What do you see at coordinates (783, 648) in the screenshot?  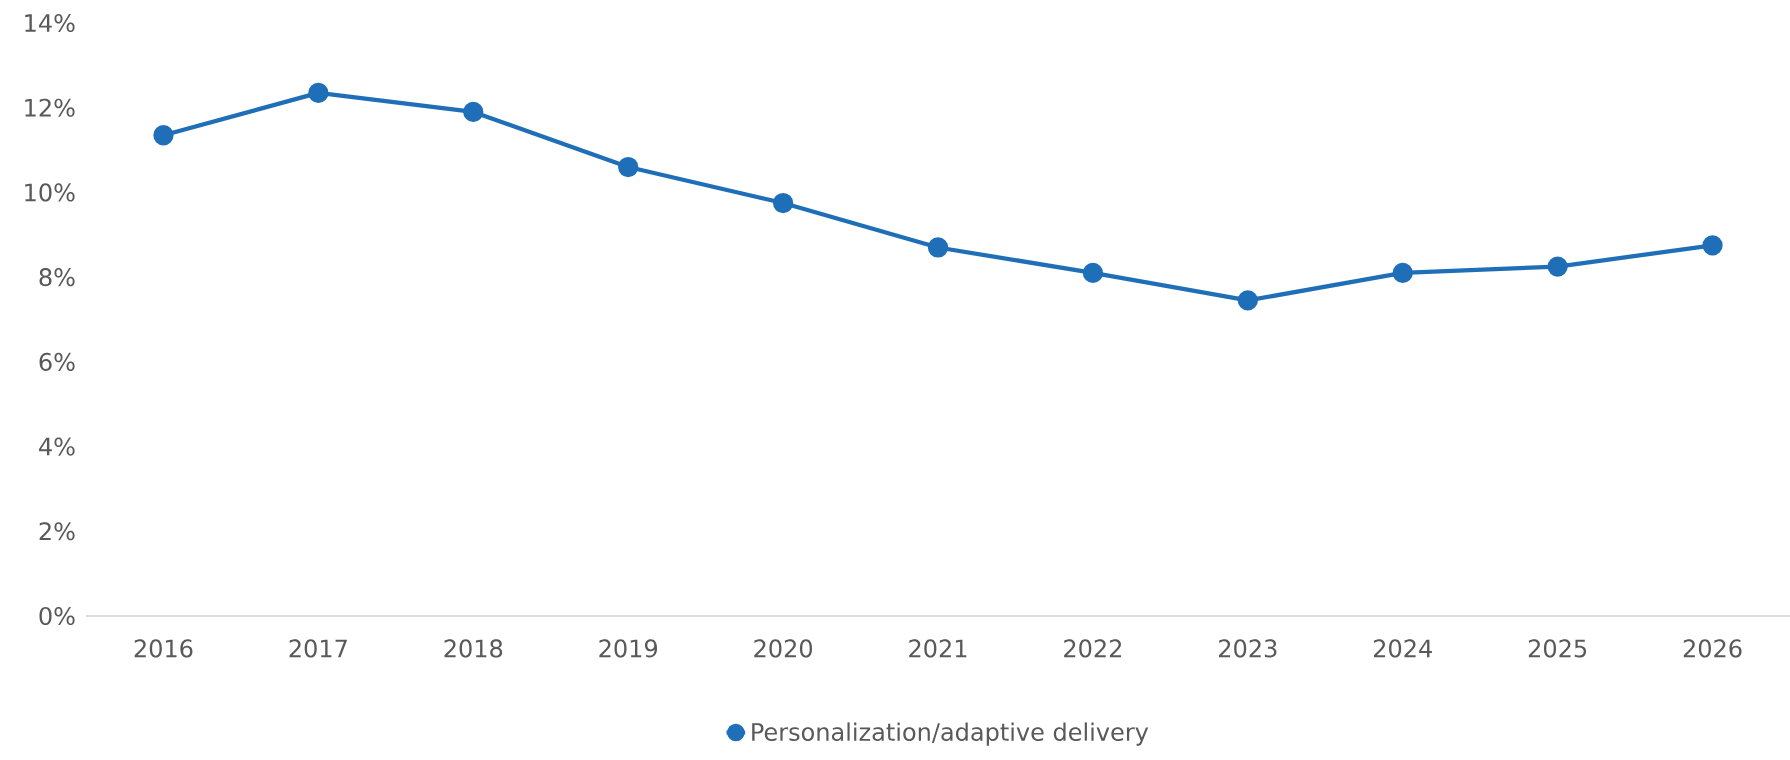 I see `x-tick-label: 2020` at bounding box center [783, 648].